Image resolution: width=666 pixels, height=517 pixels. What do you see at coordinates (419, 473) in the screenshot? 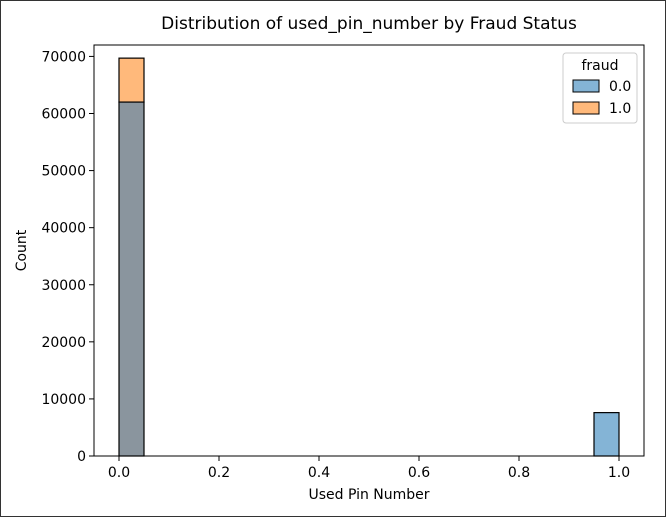
I see `x-tick-label: 0.6` at bounding box center [419, 473].